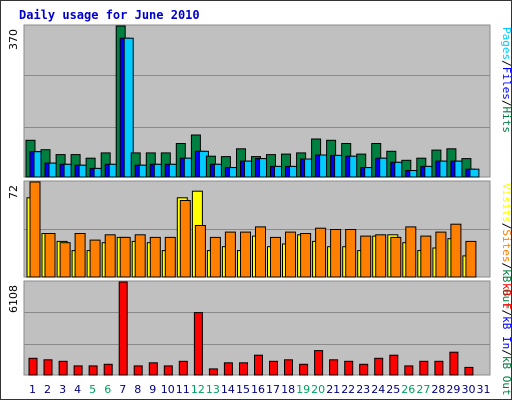  What do you see at coordinates (107, 389) in the screenshot?
I see `x-tick-label-day-6: 6` at bounding box center [107, 389].